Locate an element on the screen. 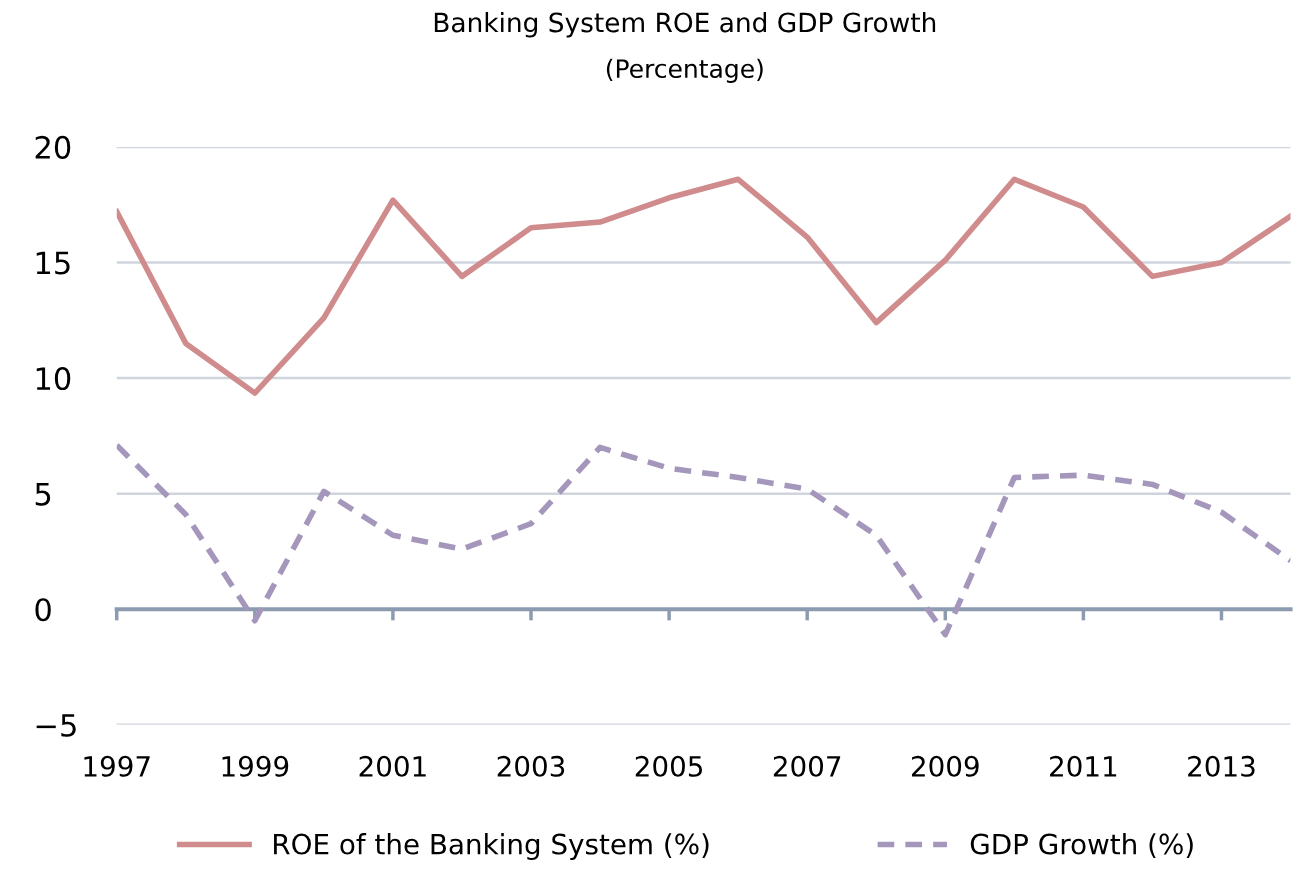 Image resolution: width=1297 pixels, height=885 pixels. x-tick-label: 2005 is located at coordinates (669, 766).